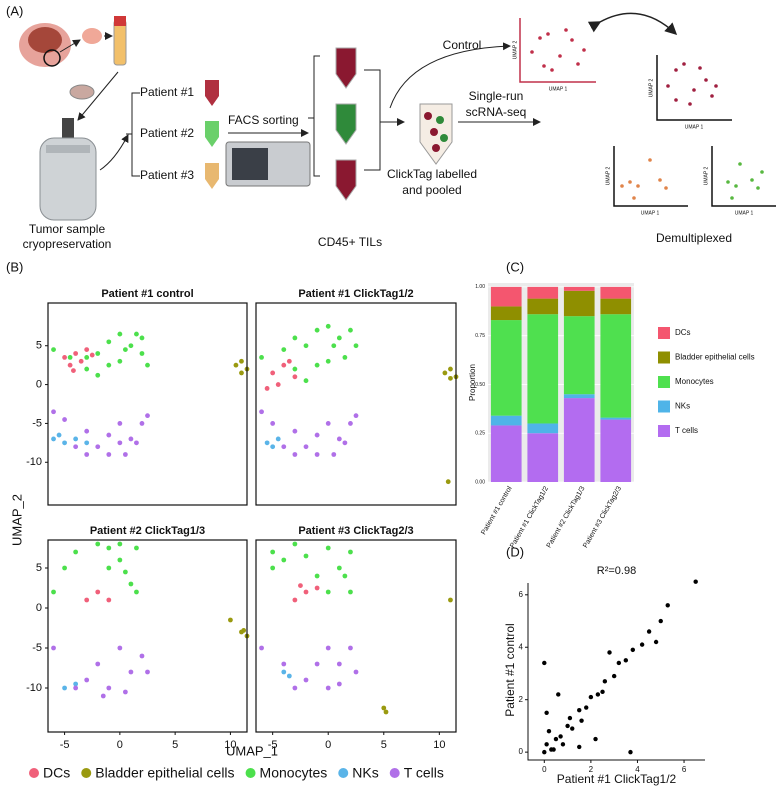  I want to click on panel-title: Patient #1 control, so click(147, 294).